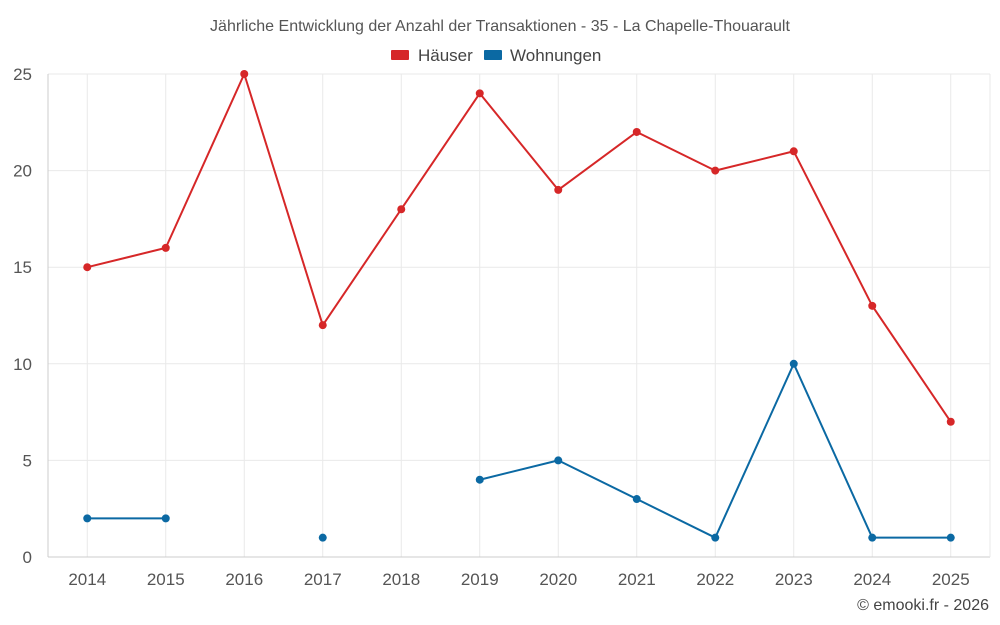 This screenshot has width=1000, height=625. What do you see at coordinates (445, 55) in the screenshot?
I see `legend-label-haeuser: Häuser` at bounding box center [445, 55].